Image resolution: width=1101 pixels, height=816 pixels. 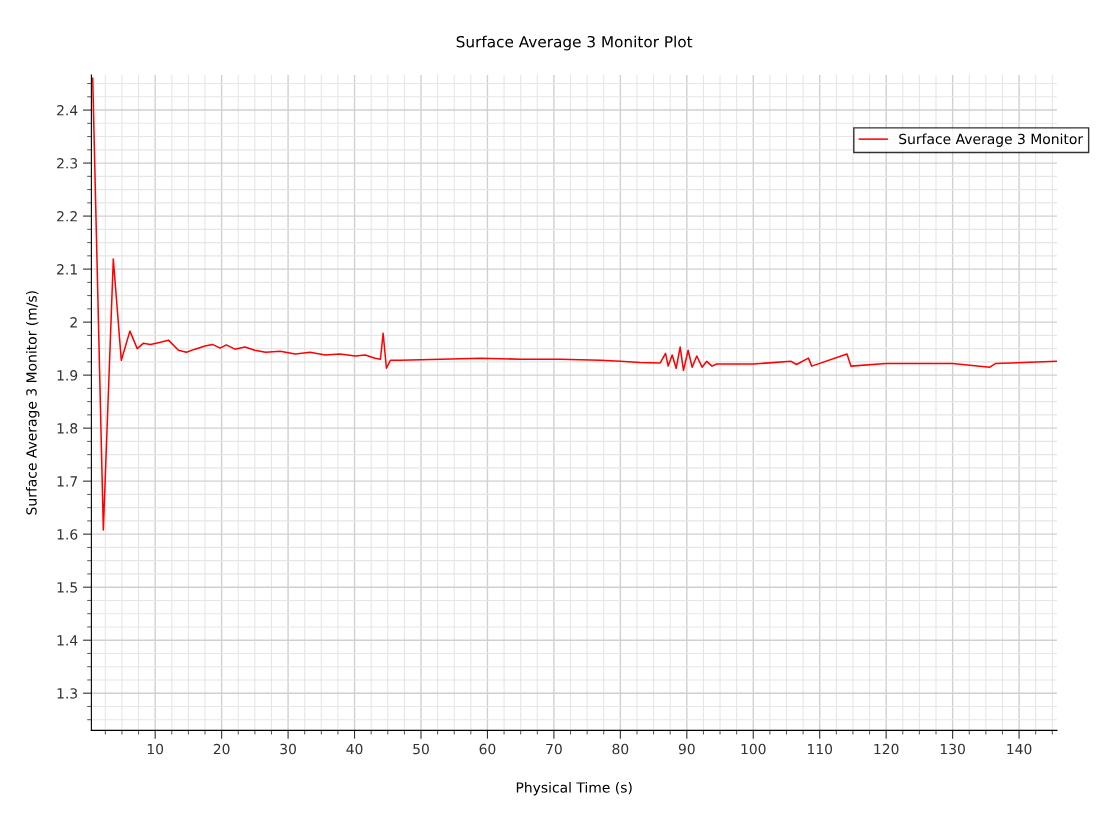 What do you see at coordinates (155, 749) in the screenshot?
I see `x-tick-label: 10` at bounding box center [155, 749].